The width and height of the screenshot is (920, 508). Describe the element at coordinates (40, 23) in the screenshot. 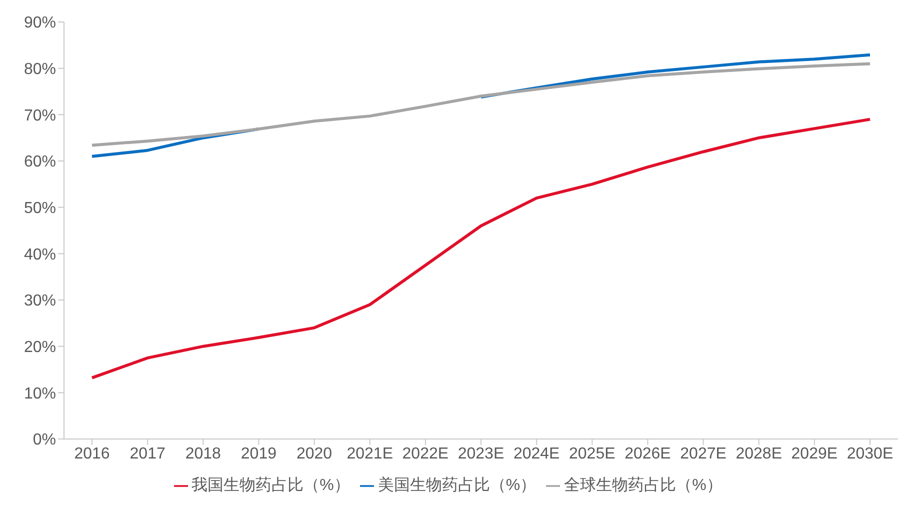

I see `y-tick-label: 90%` at that location.